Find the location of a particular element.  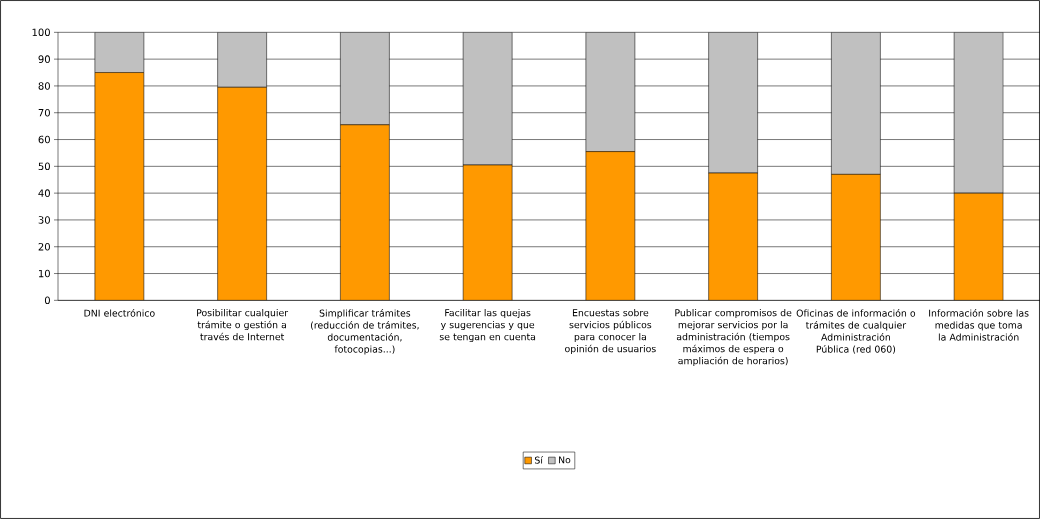

y-tick-label: 100 is located at coordinates (41, 32).